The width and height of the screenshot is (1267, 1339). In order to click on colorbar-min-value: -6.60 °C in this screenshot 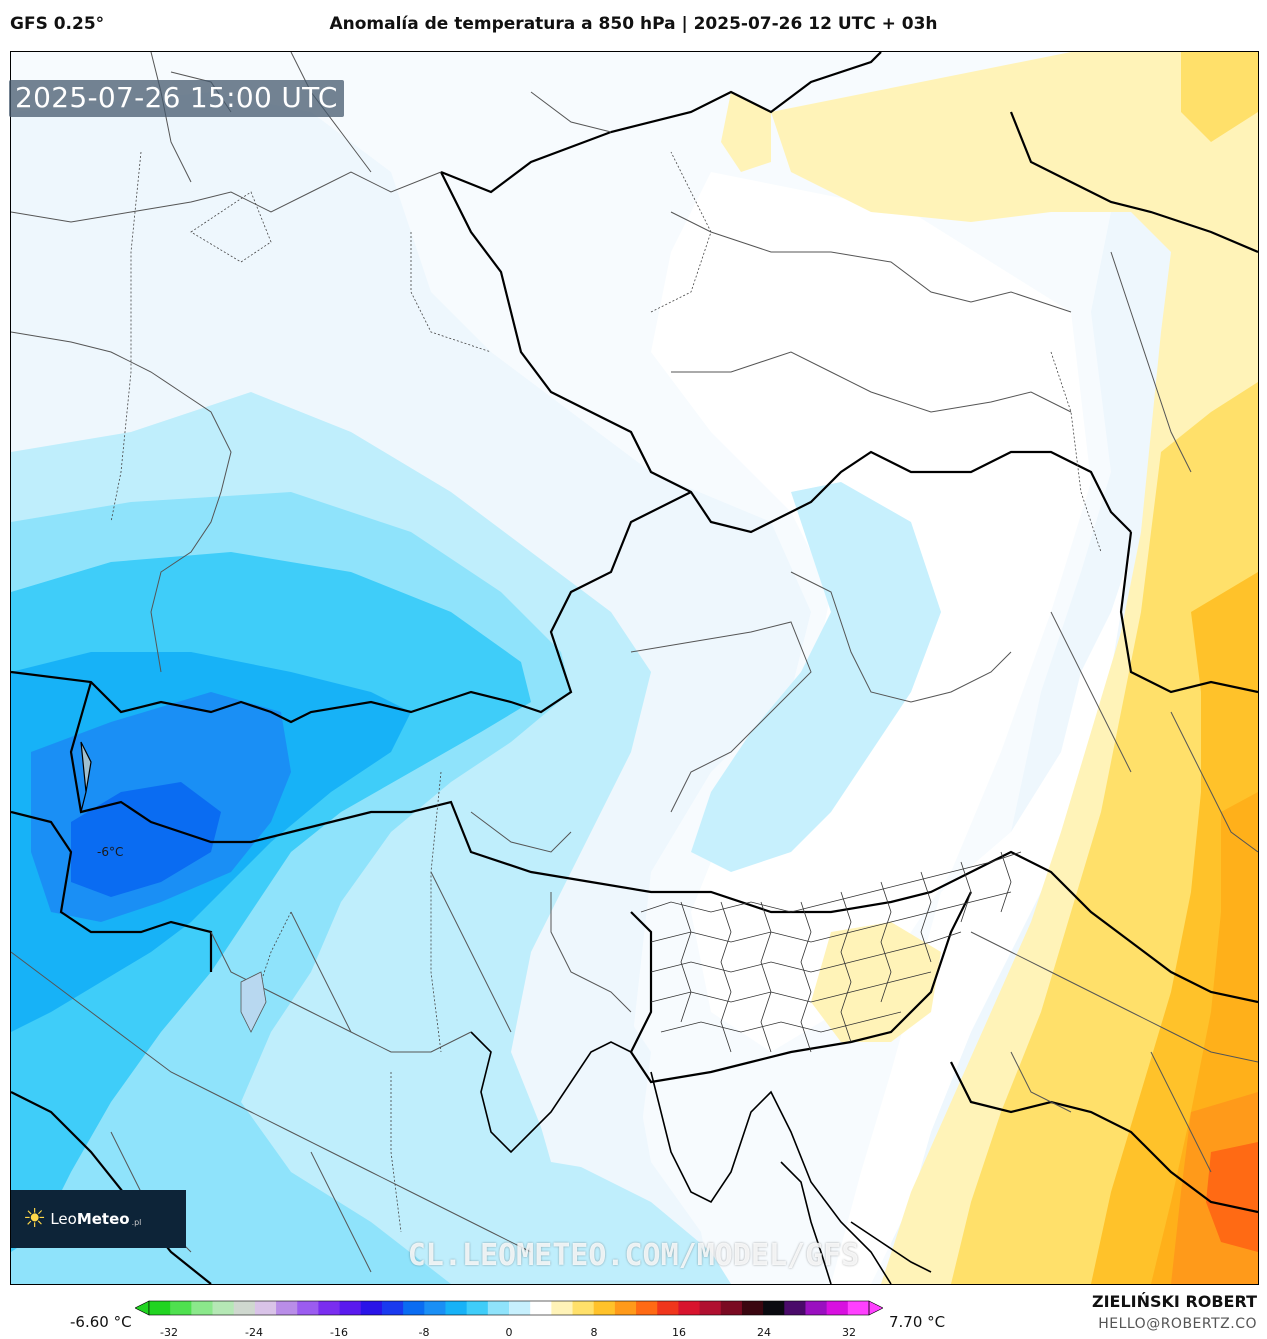, I will do `click(101, 1322)`.